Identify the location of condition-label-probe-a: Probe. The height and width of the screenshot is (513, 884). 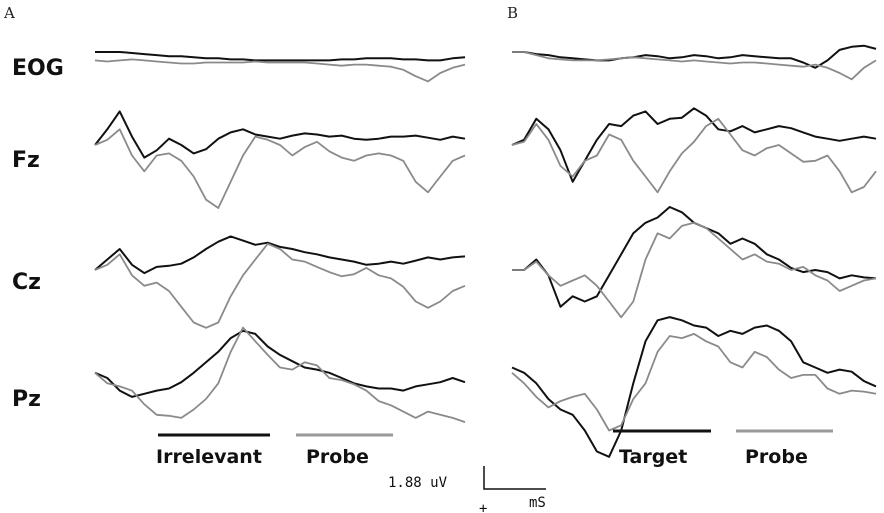
(337, 457).